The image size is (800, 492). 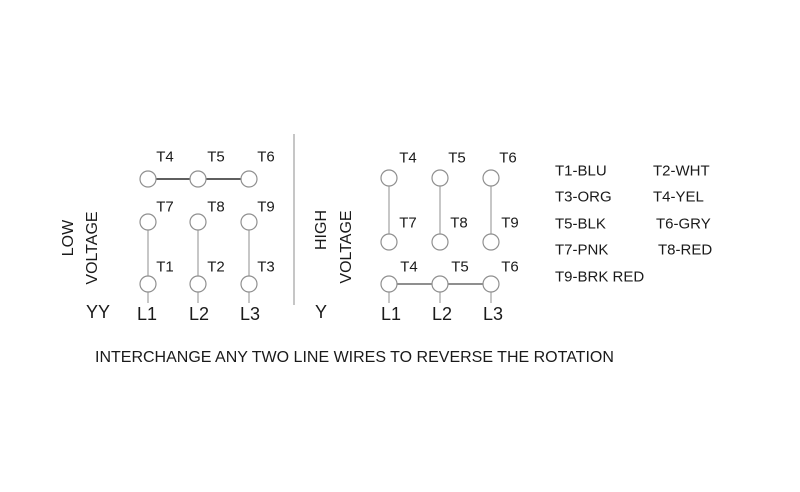 I want to click on legend-t1-blu: T1-BLU, so click(x=581, y=171).